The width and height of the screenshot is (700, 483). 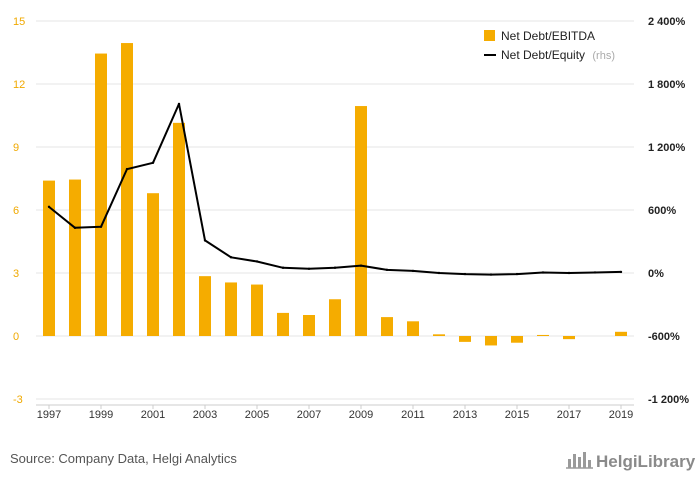 I want to click on right-axis-tick-label: 1 800%, so click(x=667, y=85).